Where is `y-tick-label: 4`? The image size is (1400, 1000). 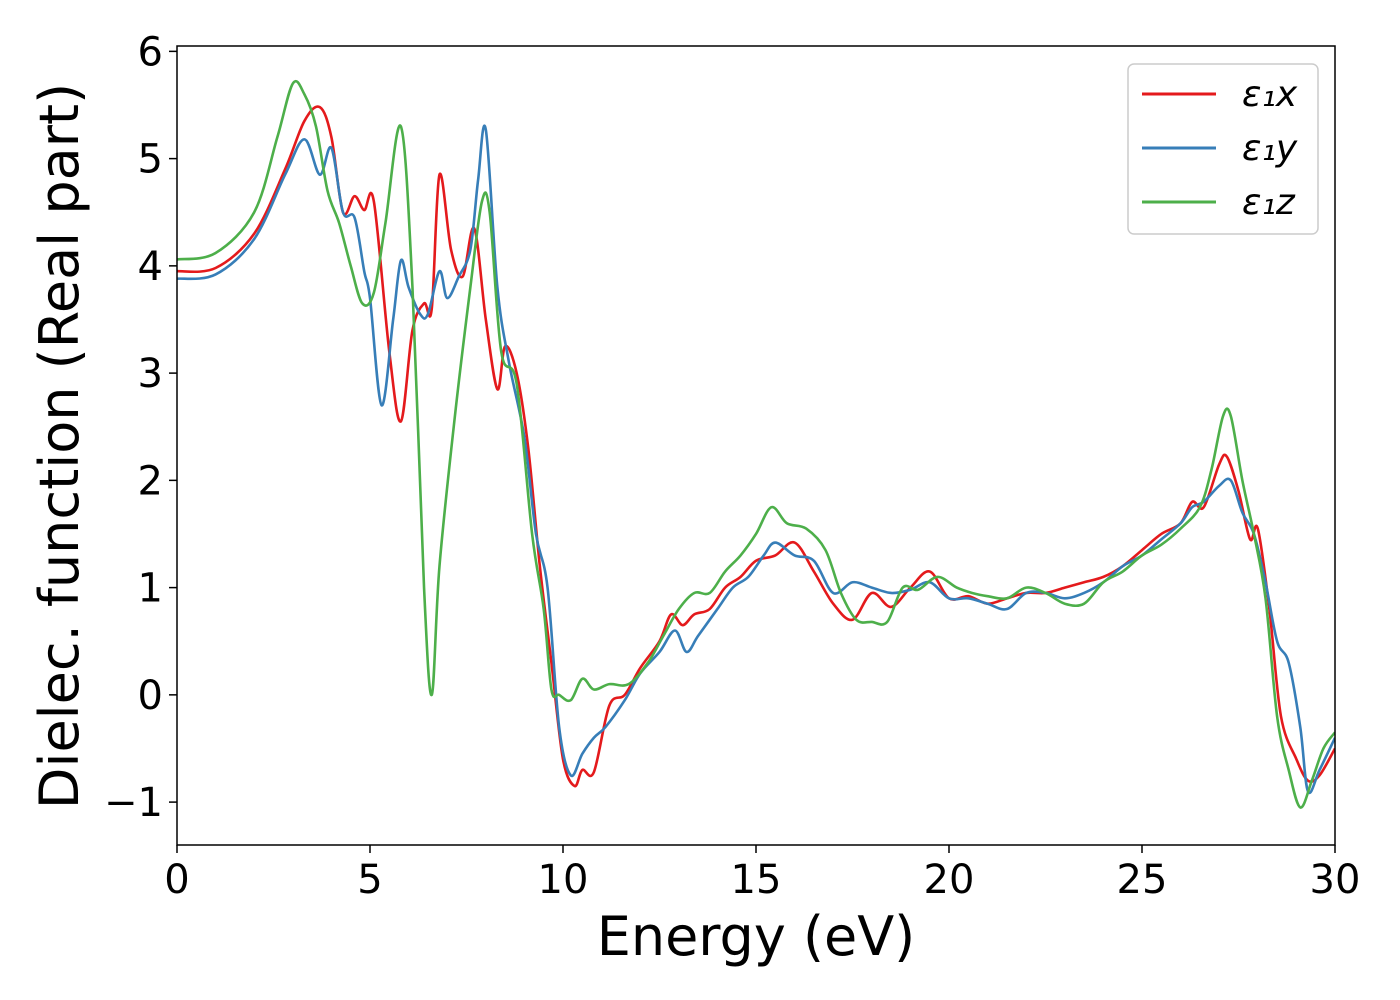
y-tick-label: 4 is located at coordinates (150, 267).